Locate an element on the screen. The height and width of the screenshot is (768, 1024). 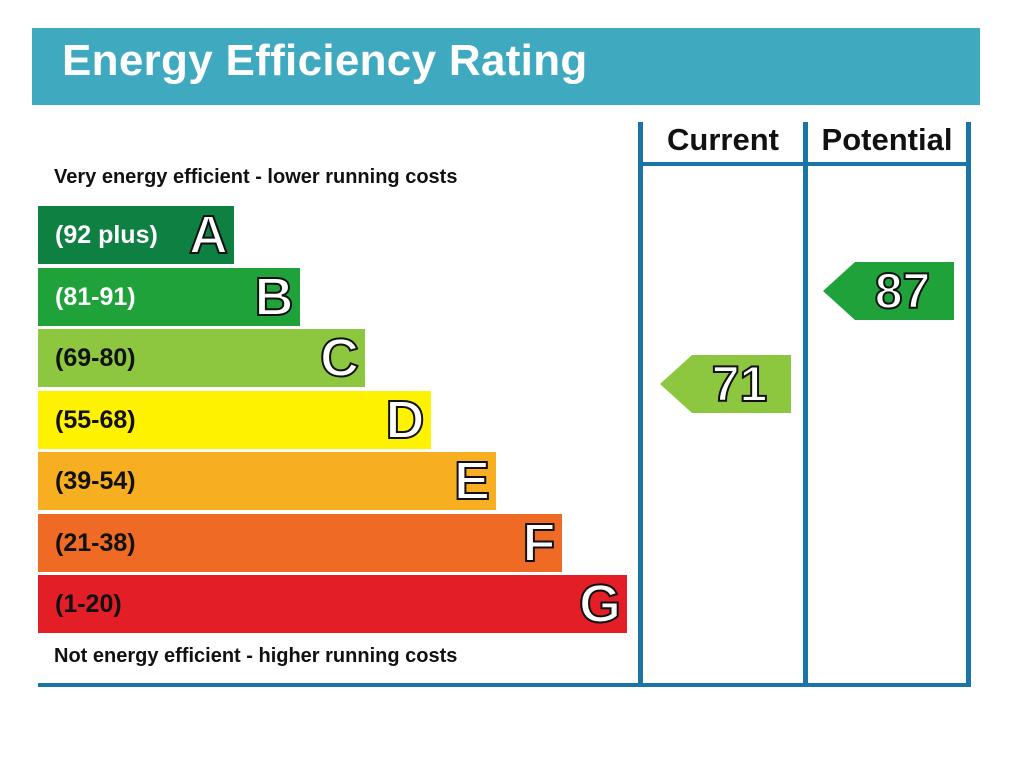
band-letter-label: C is located at coordinates (339, 358).